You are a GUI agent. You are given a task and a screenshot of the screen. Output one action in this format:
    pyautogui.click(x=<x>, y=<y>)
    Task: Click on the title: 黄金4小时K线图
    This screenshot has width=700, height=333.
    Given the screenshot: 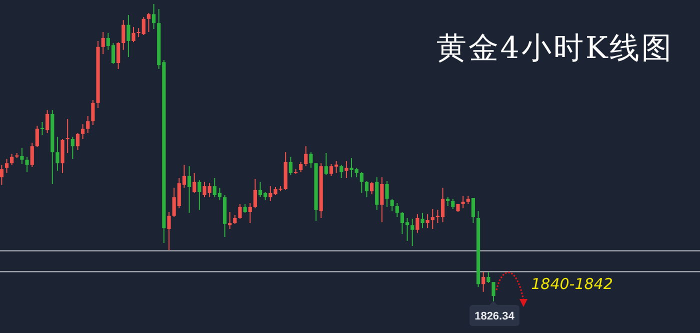 What is the action you would take?
    pyautogui.click(x=555, y=48)
    